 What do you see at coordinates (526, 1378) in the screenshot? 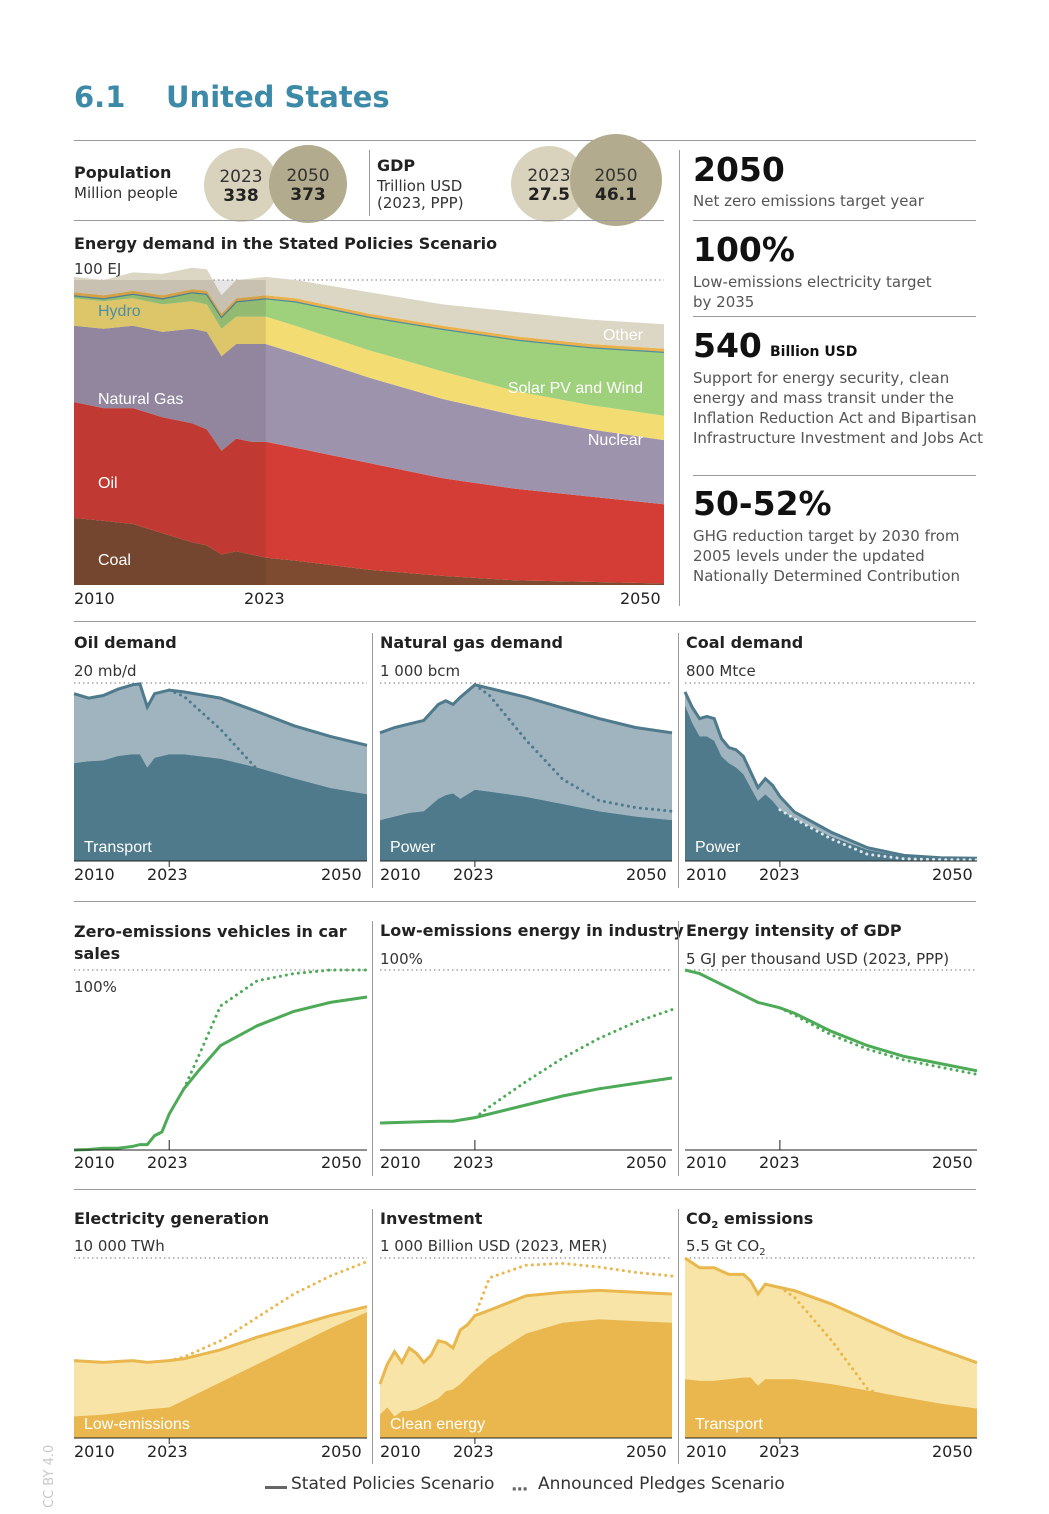
I see `invest-inner-area` at bounding box center [526, 1378].